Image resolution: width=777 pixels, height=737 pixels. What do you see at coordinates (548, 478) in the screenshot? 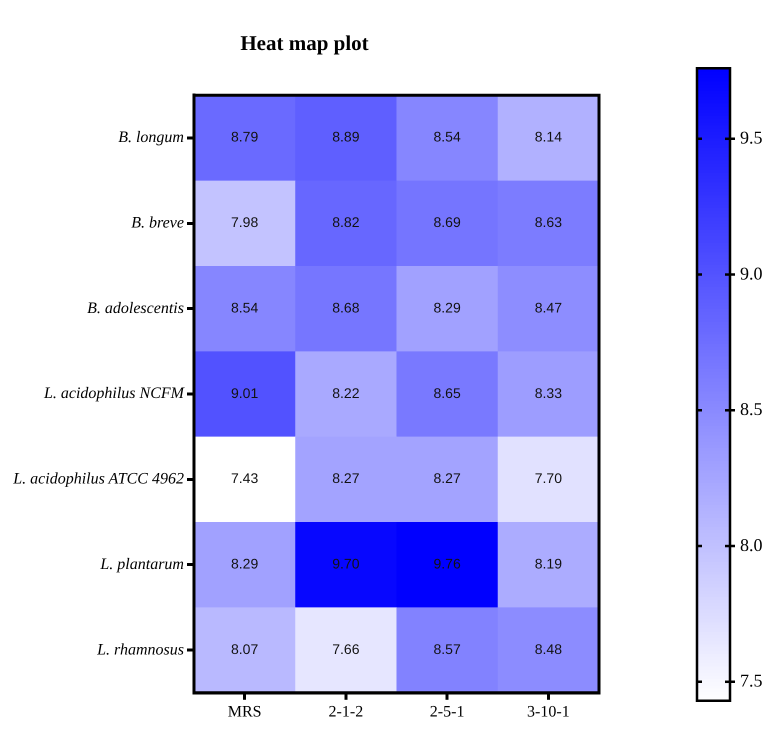
I see `data-label: 7.70` at bounding box center [548, 478].